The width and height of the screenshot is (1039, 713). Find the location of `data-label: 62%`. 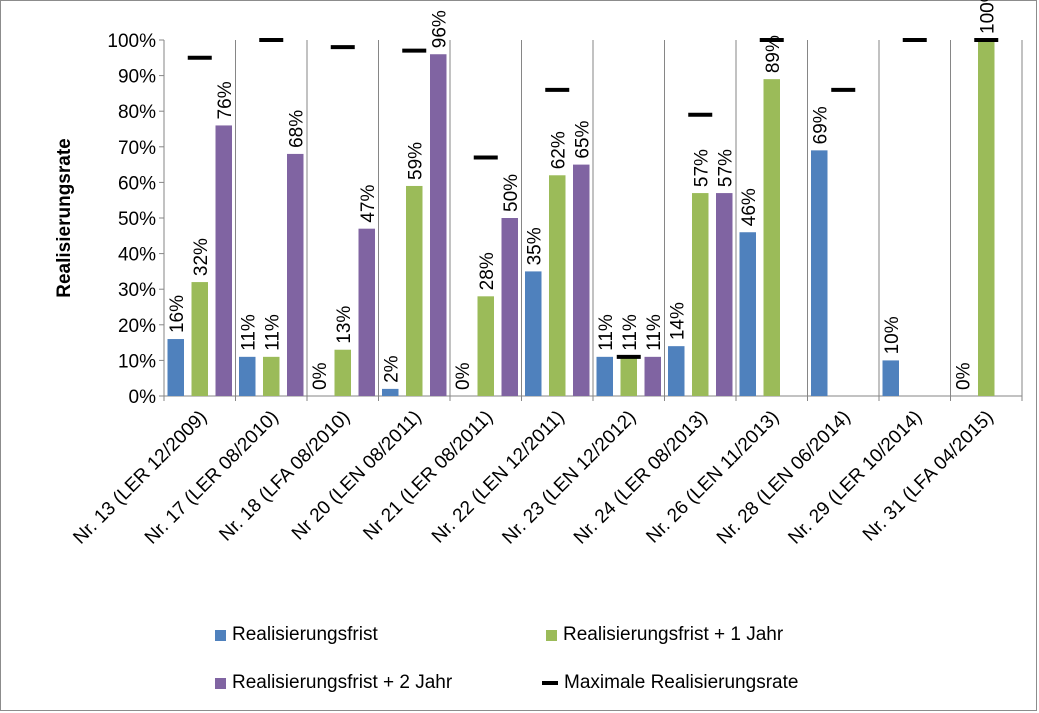

data-label: 62% is located at coordinates (558, 150).